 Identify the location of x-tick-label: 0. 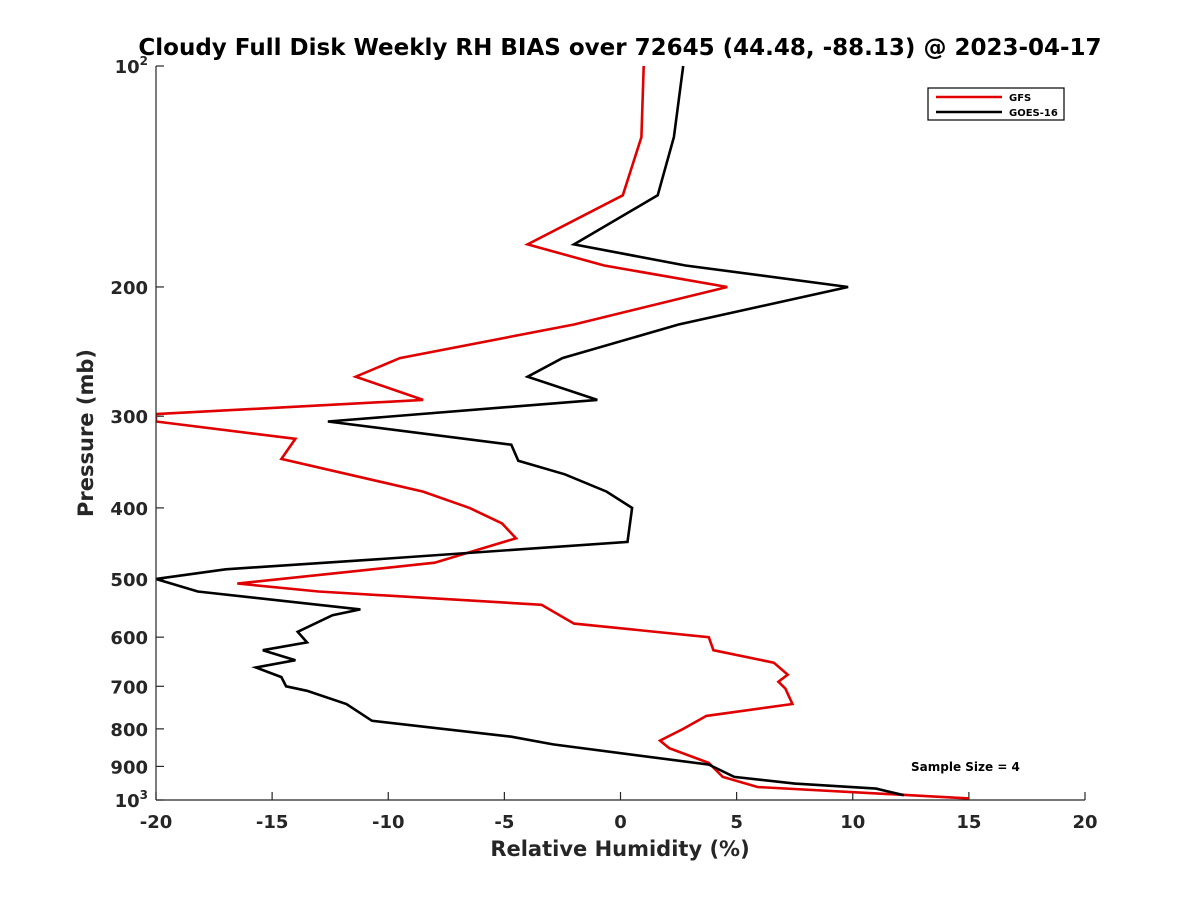
(620, 822).